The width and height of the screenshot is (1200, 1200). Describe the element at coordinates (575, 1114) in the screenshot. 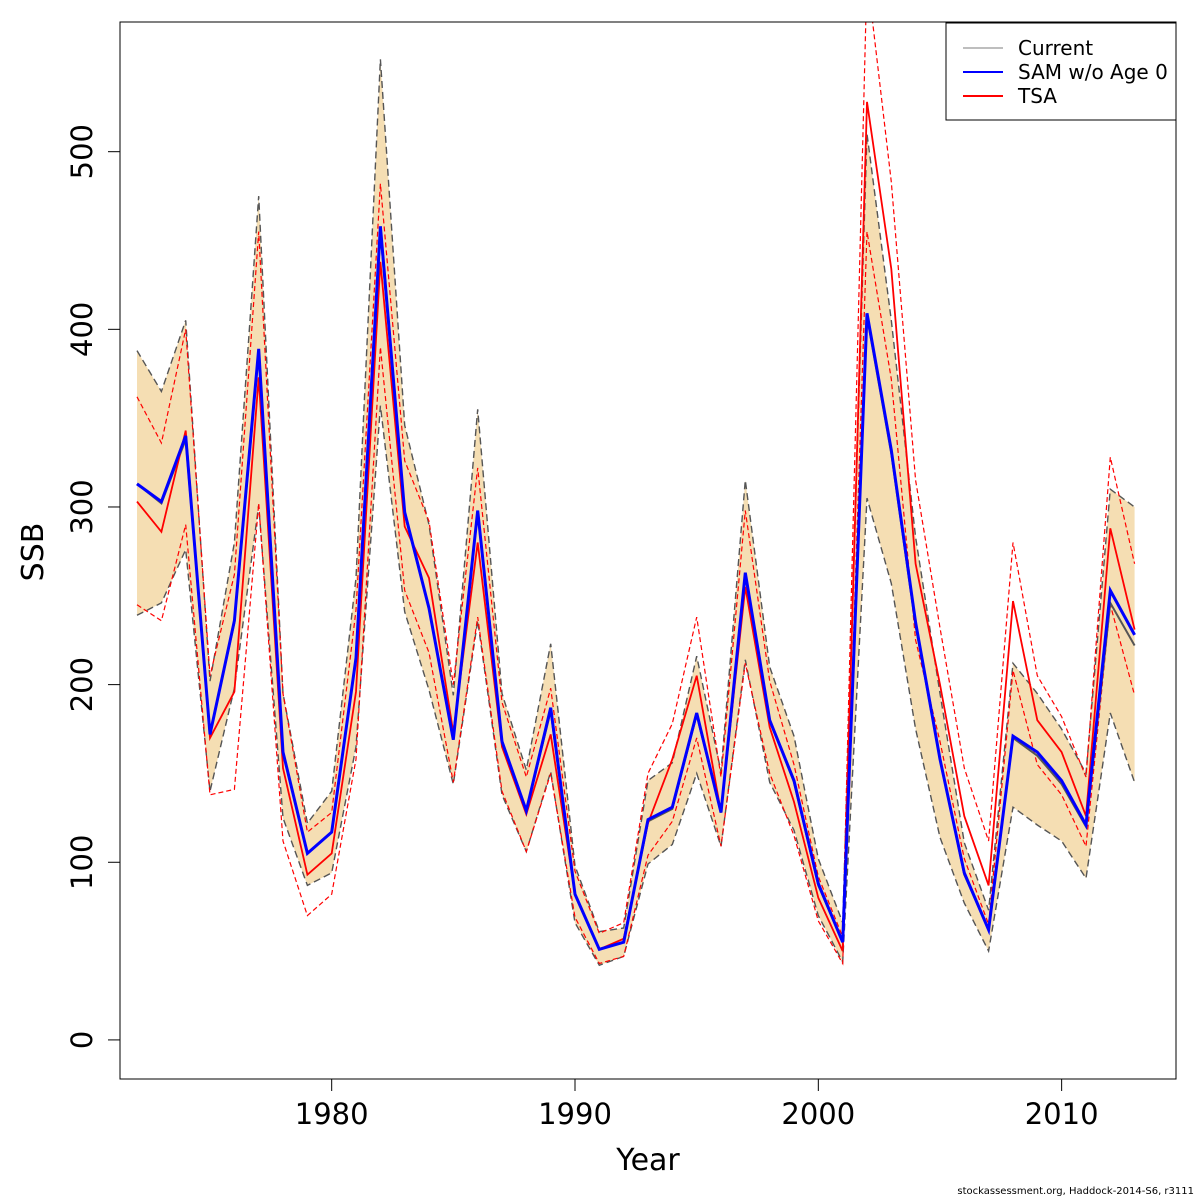

I see `x-tick-label-1990: 1990` at that location.